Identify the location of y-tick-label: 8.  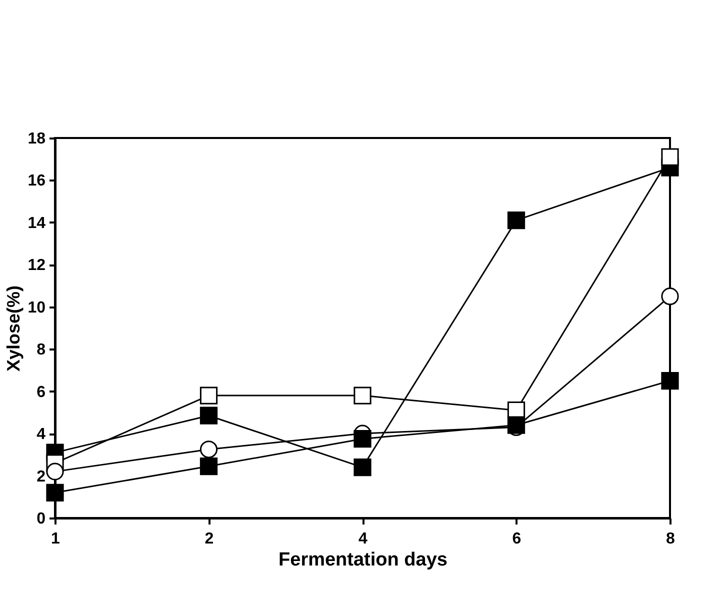
(41, 350).